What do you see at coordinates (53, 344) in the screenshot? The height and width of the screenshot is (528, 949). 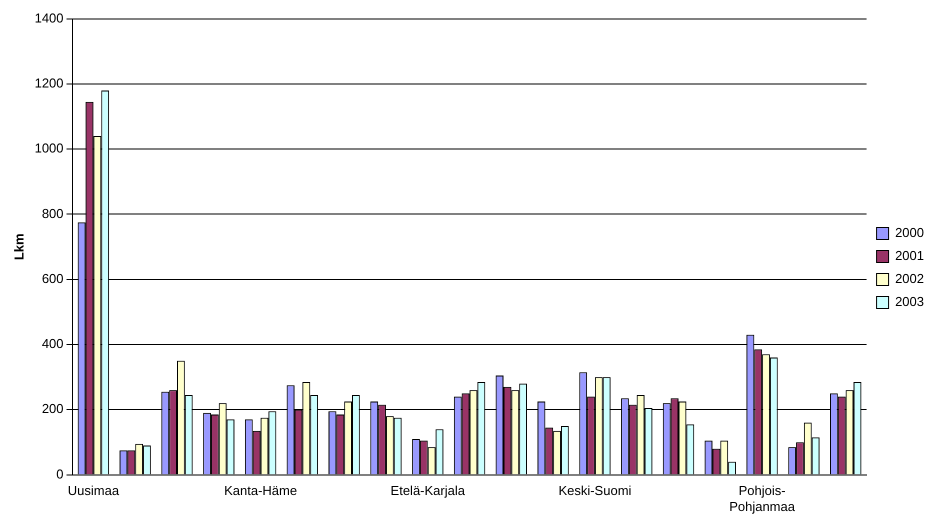 I see `y-tick-label: 400` at bounding box center [53, 344].